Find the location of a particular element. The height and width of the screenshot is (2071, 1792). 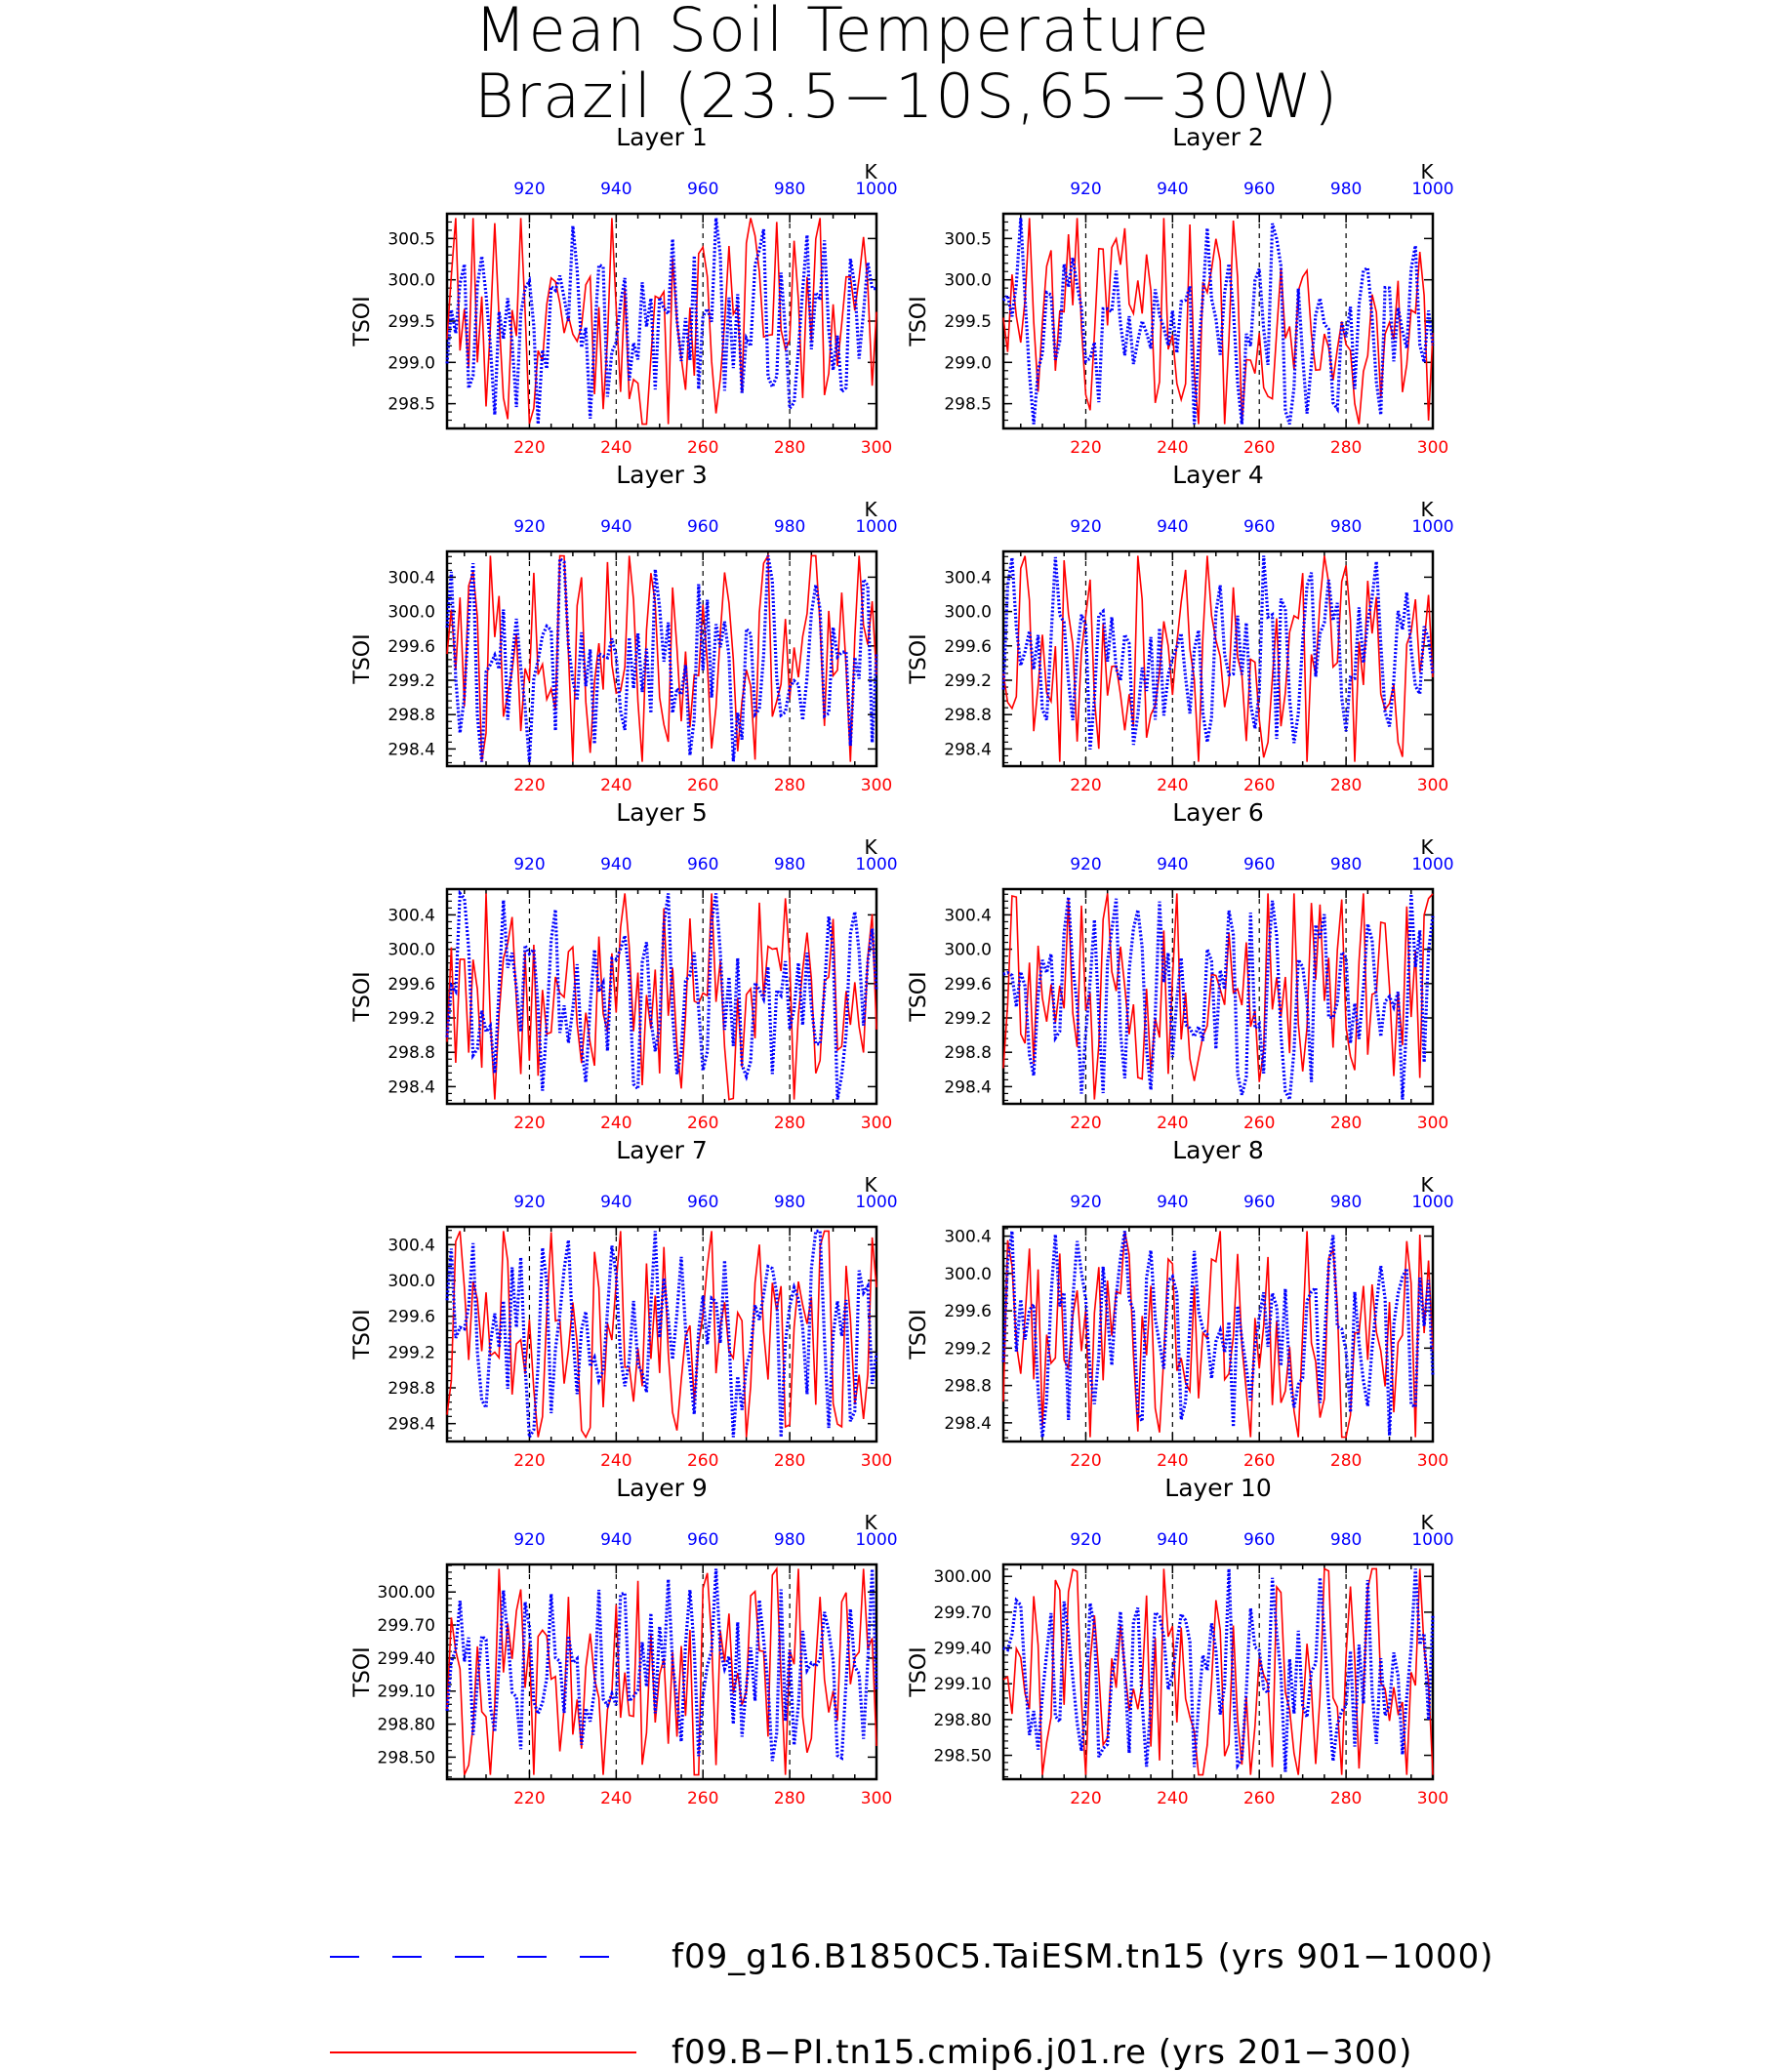

y-tick-label: 300.5 is located at coordinates (968, 239).